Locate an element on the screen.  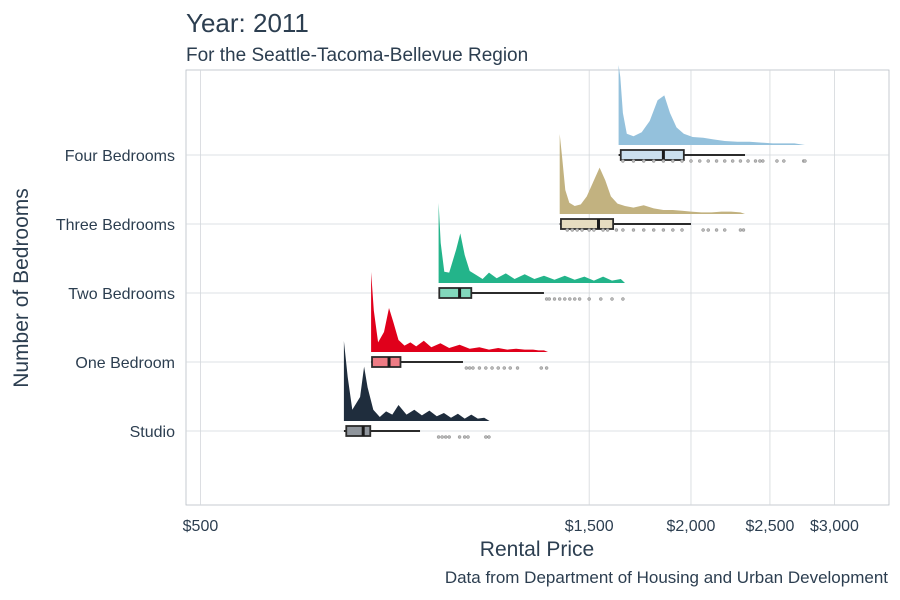
y-tick-label: Two Bedrooms is located at coordinates (121, 294).